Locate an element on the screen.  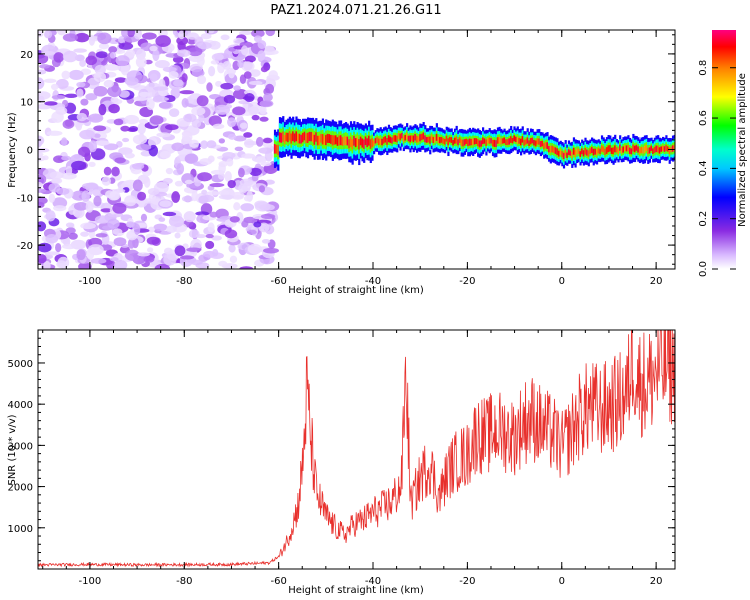
snr-x-tick-label: 0 is located at coordinates (562, 581).